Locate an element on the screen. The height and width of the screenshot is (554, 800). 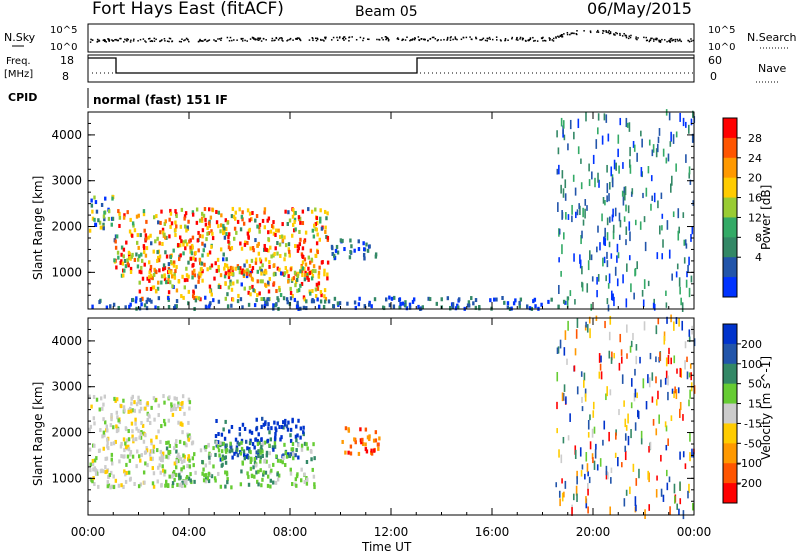
x-tick-label: 16:00 is located at coordinates (492, 532).